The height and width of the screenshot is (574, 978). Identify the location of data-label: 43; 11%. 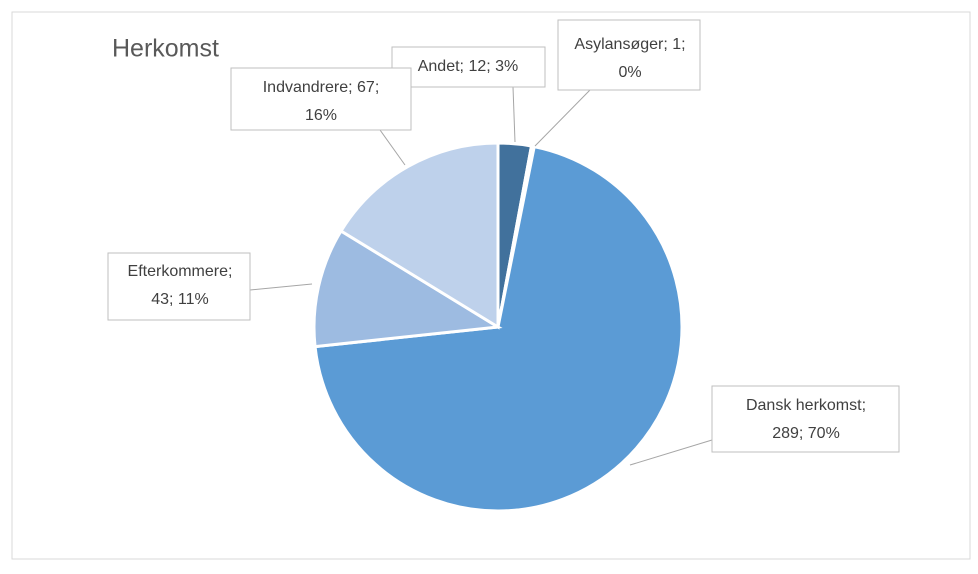
(180, 299).